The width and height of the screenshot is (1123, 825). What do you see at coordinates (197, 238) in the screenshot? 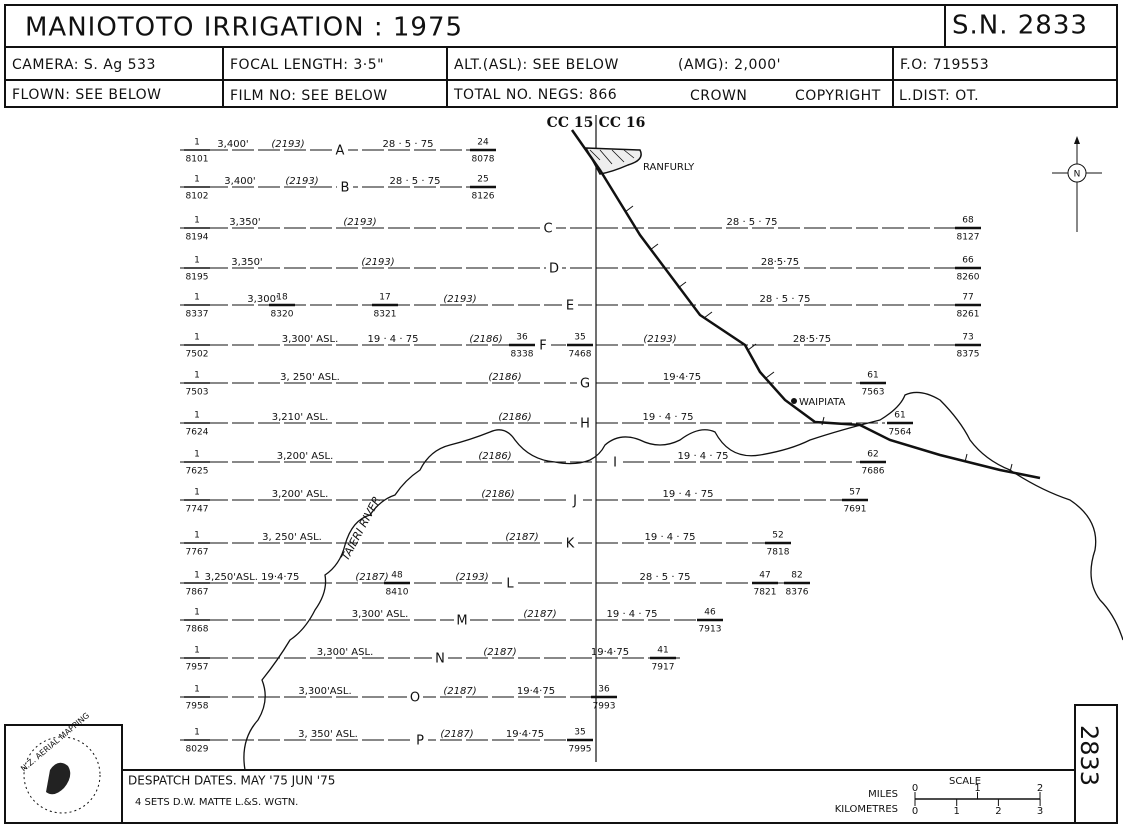
I see `frame-end: 8194` at bounding box center [197, 238].